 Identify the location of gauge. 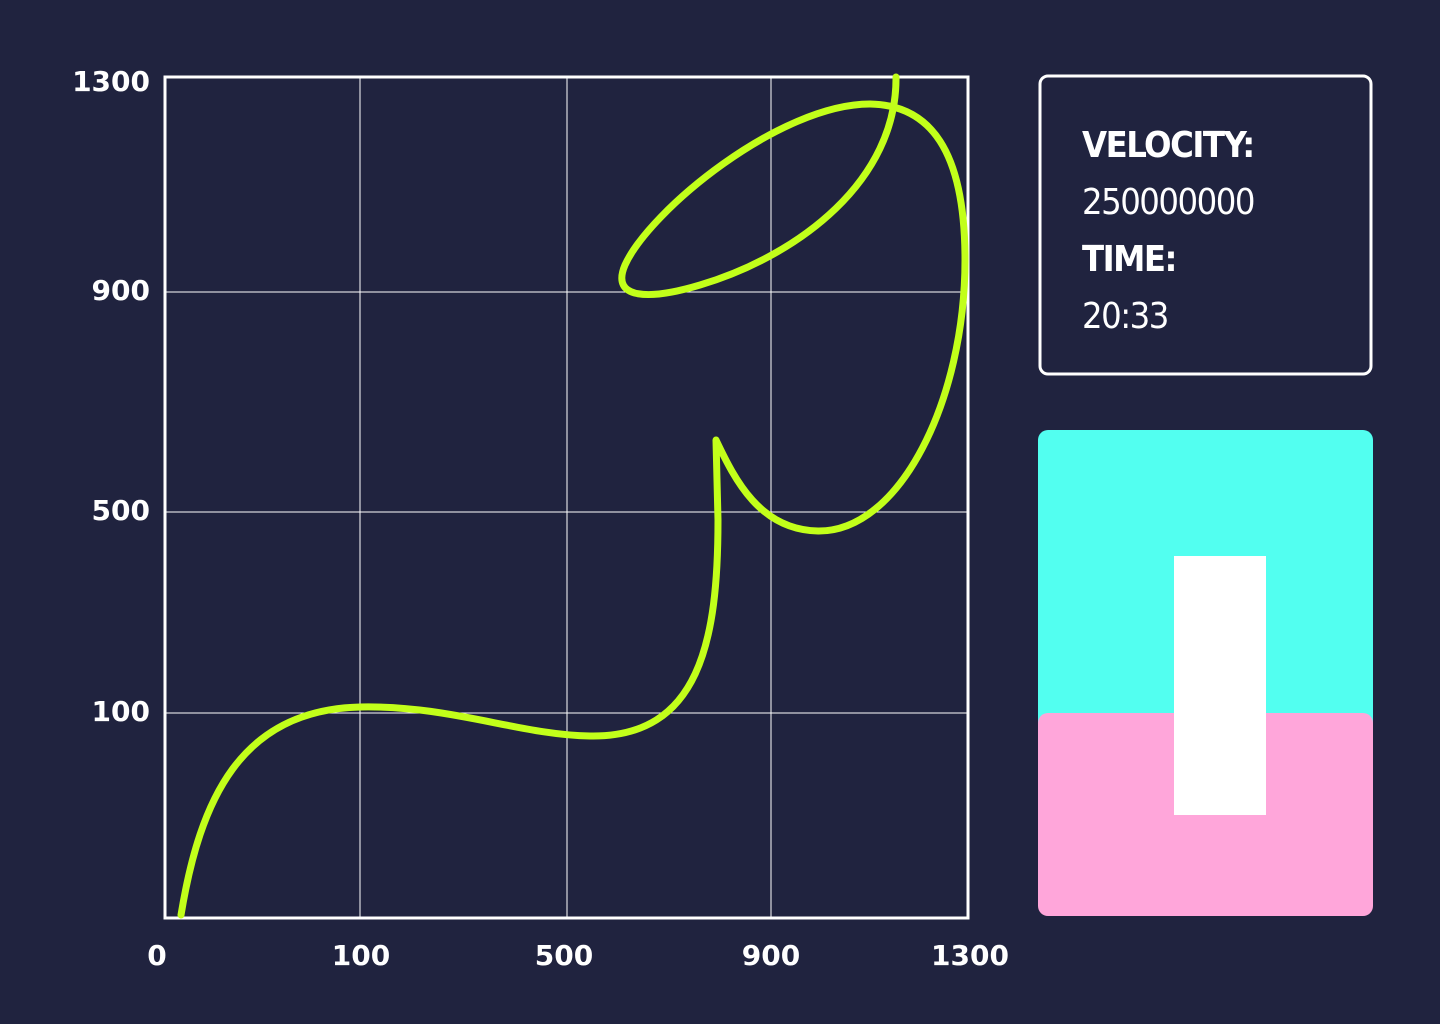
(1205, 673).